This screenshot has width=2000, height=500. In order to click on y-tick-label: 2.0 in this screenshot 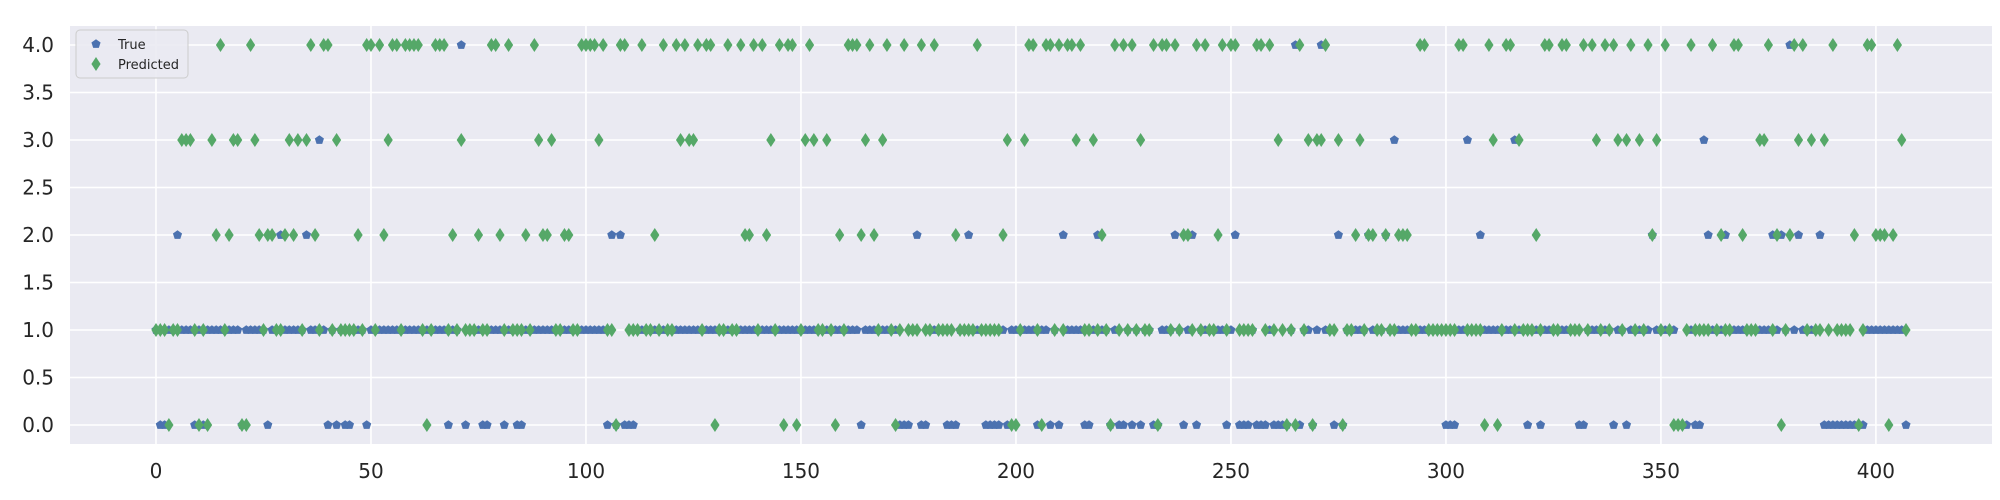, I will do `click(38, 235)`.